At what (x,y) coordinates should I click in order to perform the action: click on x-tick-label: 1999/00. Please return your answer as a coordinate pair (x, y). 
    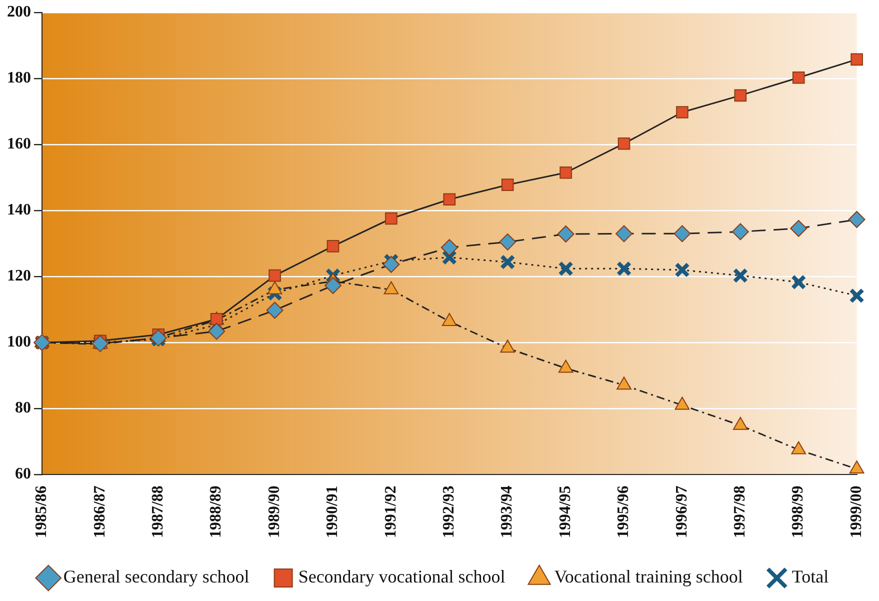
    Looking at the image, I should click on (856, 512).